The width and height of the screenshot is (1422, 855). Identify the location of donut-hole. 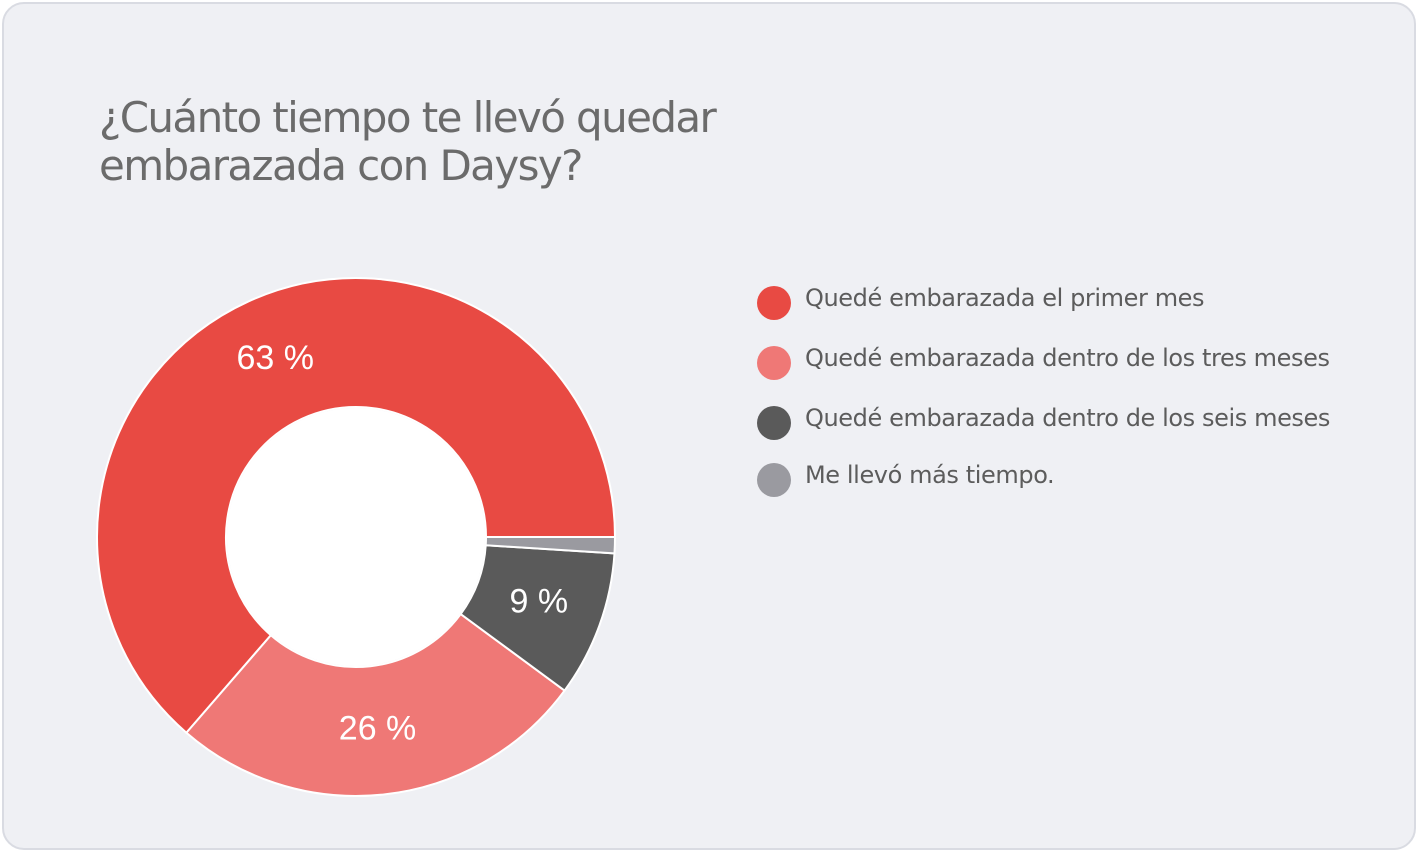
(356, 537).